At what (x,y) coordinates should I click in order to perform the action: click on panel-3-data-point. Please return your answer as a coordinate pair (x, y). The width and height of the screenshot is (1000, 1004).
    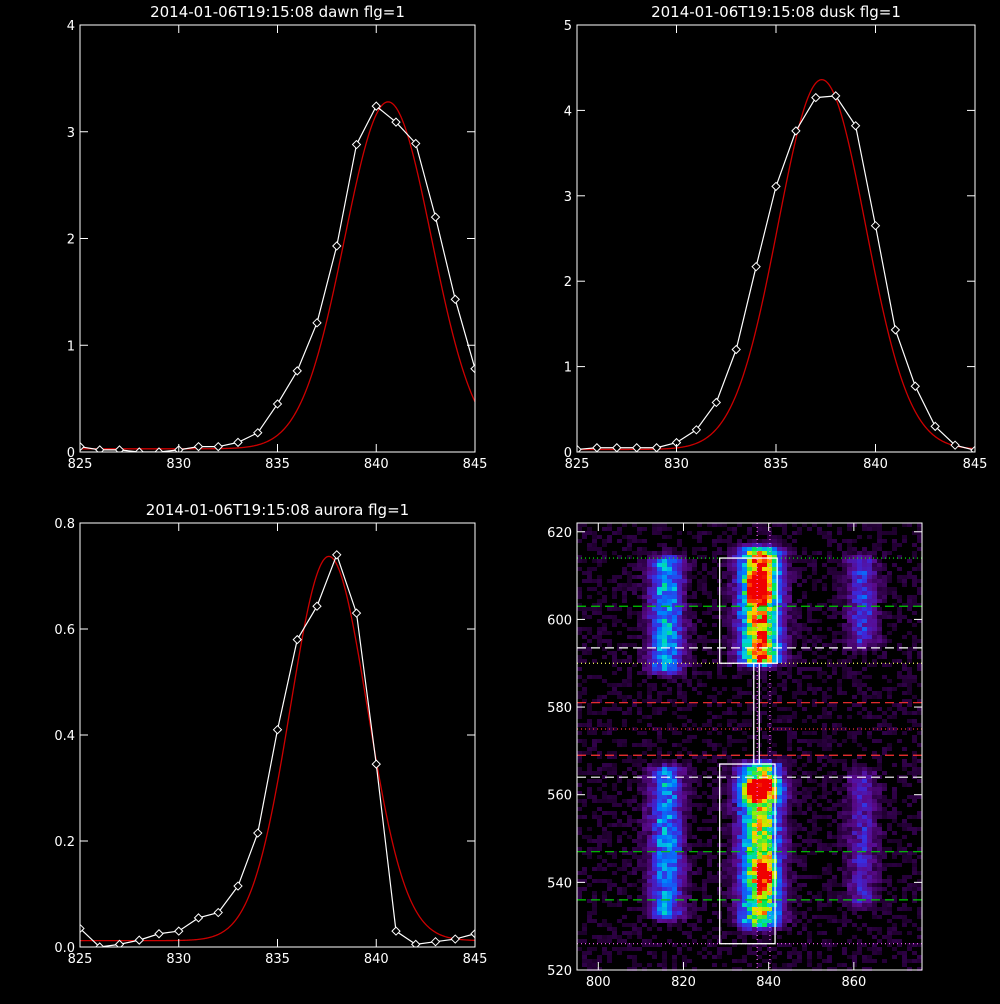
    Looking at the image, I should click on (416, 943).